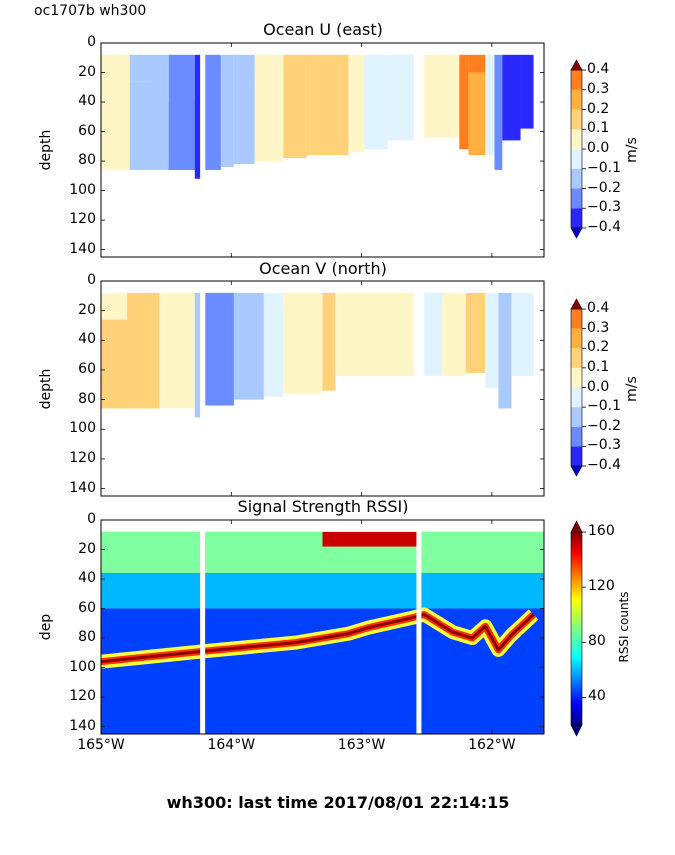 Image resolution: width=675 pixels, height=855 pixels. What do you see at coordinates (624, 627) in the screenshot?
I see `rssi-colorbar-label: RSSI counts` at bounding box center [624, 627].